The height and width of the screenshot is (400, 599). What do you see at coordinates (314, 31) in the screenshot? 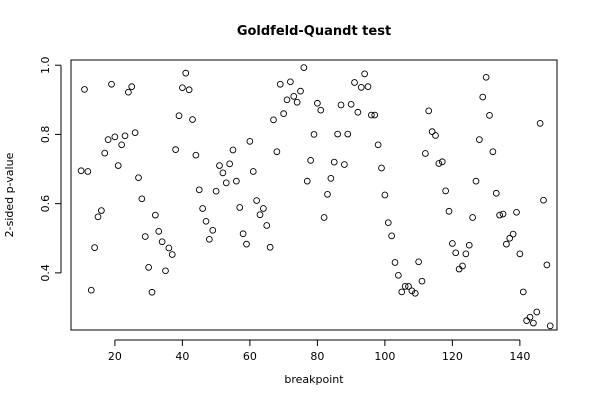
I see `chart-title: Goldfeld-Quandt test` at bounding box center [314, 31].